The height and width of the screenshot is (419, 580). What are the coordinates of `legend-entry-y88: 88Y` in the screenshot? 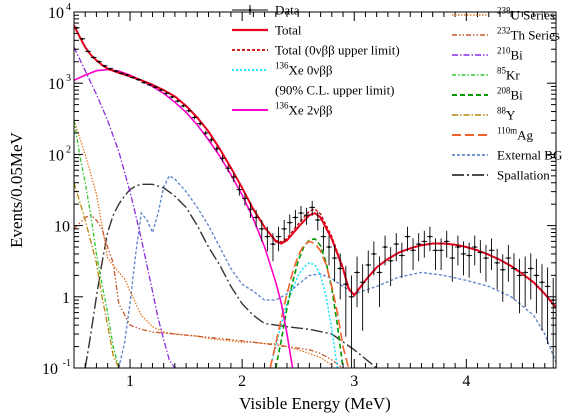 It's located at (484, 114).